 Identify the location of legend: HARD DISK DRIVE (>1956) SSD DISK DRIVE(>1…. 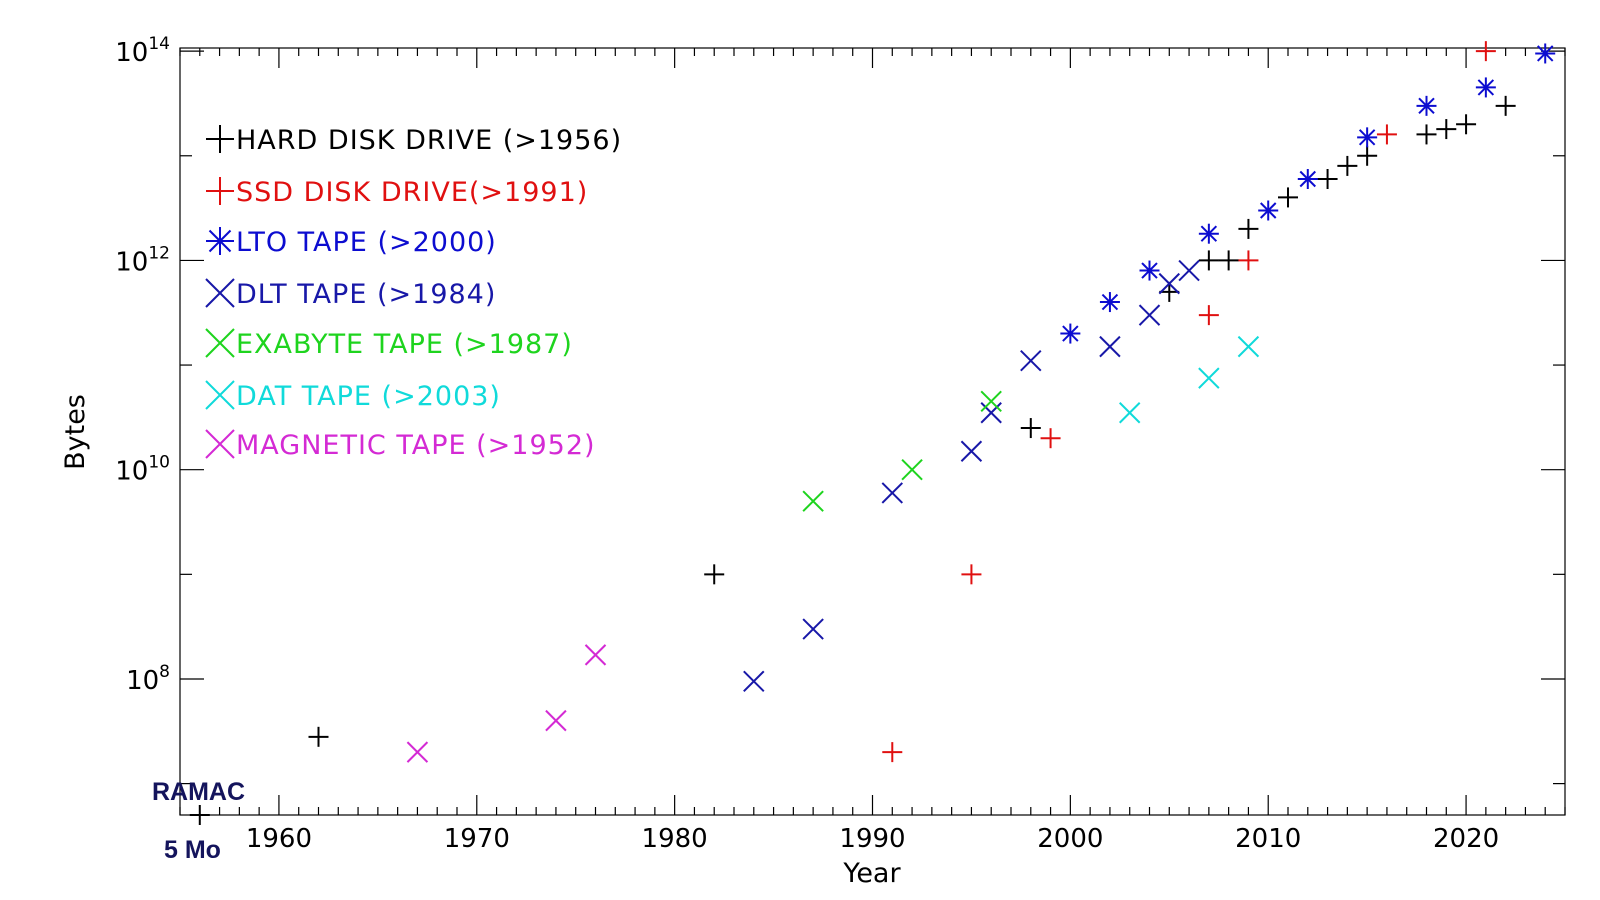
(413, 293).